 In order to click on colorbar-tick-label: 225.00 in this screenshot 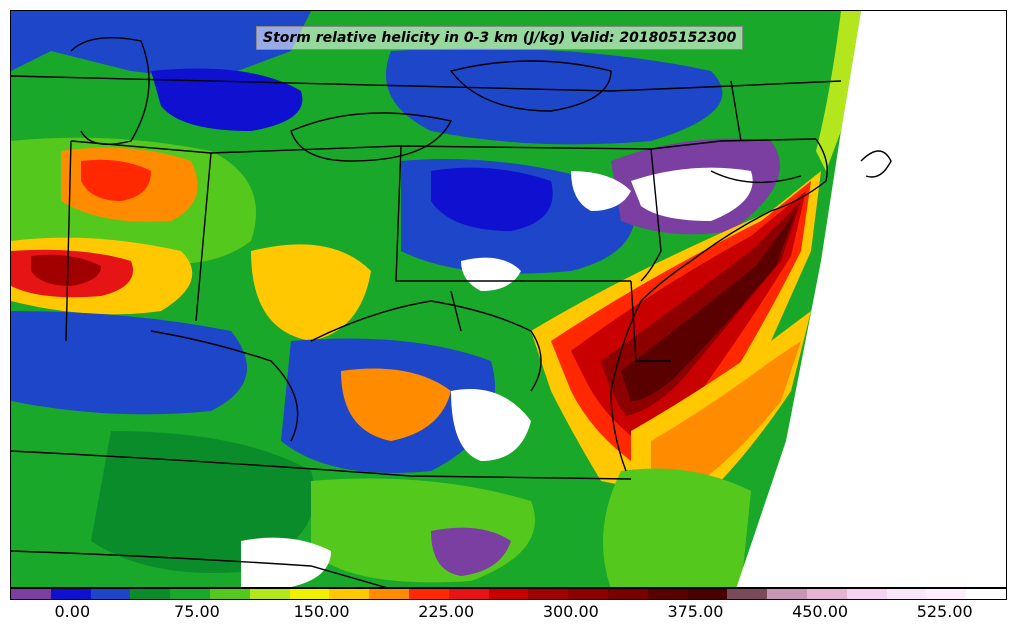, I will do `click(446, 611)`.